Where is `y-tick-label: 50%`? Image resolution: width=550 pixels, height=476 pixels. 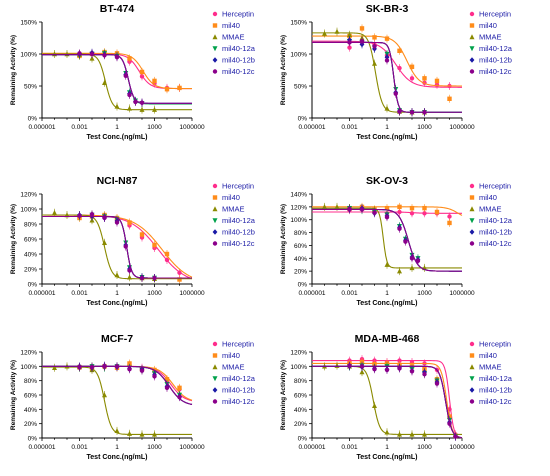
y-tick-label: 50% is located at coordinates (300, 87).